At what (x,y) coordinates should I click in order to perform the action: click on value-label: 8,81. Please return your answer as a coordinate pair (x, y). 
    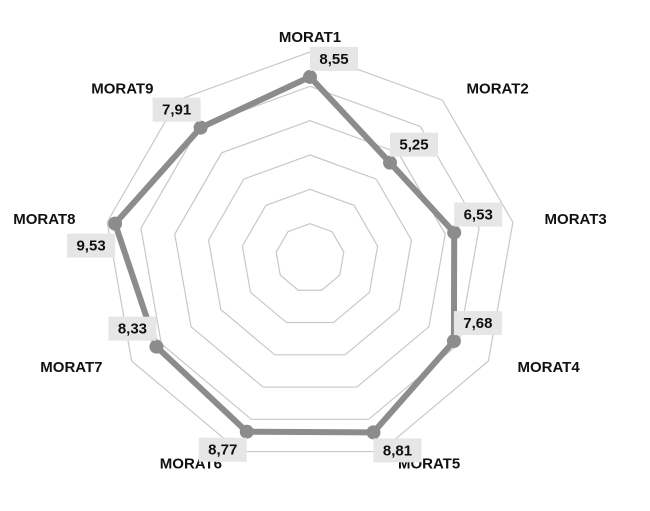
    Looking at the image, I should click on (397, 450).